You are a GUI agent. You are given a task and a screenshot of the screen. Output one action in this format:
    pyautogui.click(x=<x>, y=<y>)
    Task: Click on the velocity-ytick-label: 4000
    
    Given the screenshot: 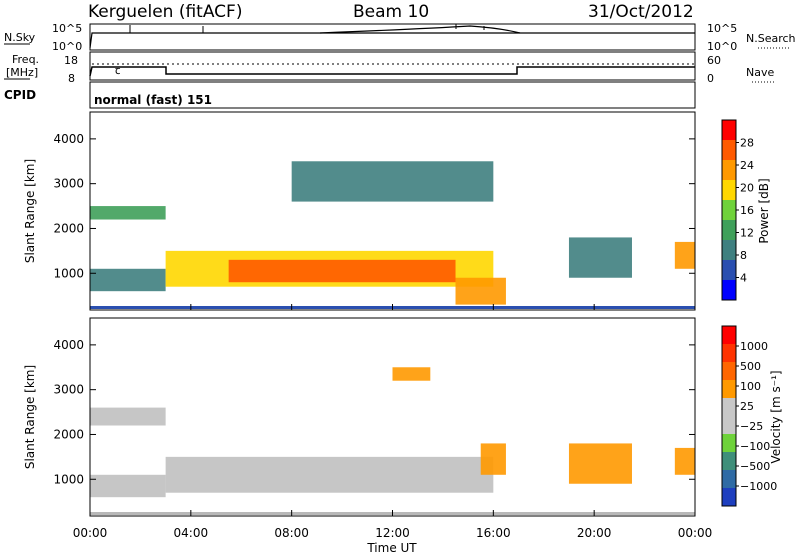 What is the action you would take?
    pyautogui.click(x=68, y=345)
    